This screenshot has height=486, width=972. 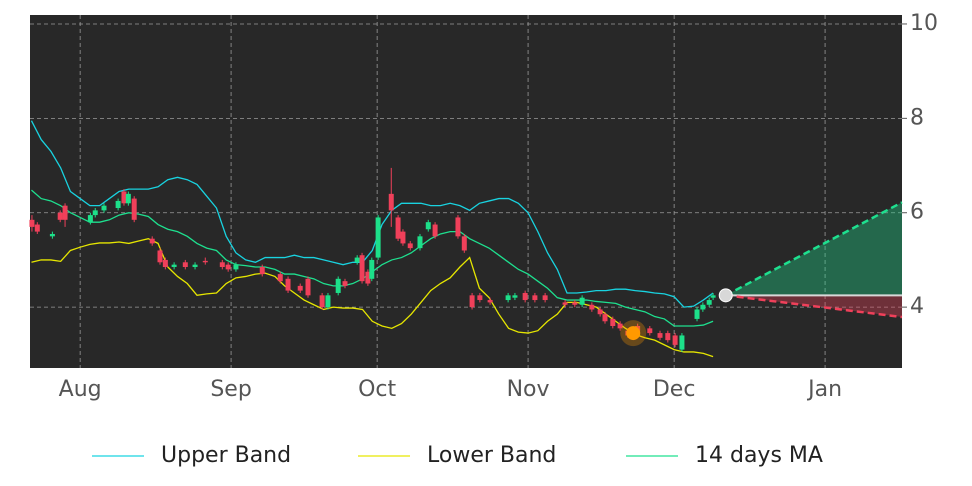 I want to click on forecast-down, so click(x=814, y=306).